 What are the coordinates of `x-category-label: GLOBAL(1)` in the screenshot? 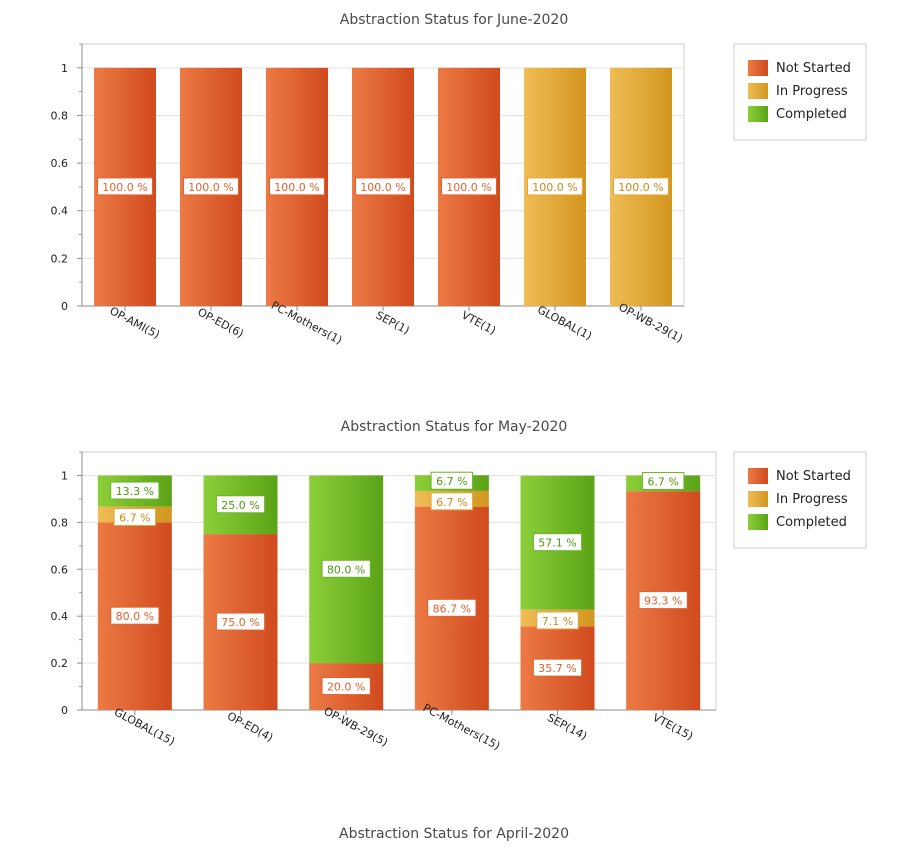 It's located at (564, 323).